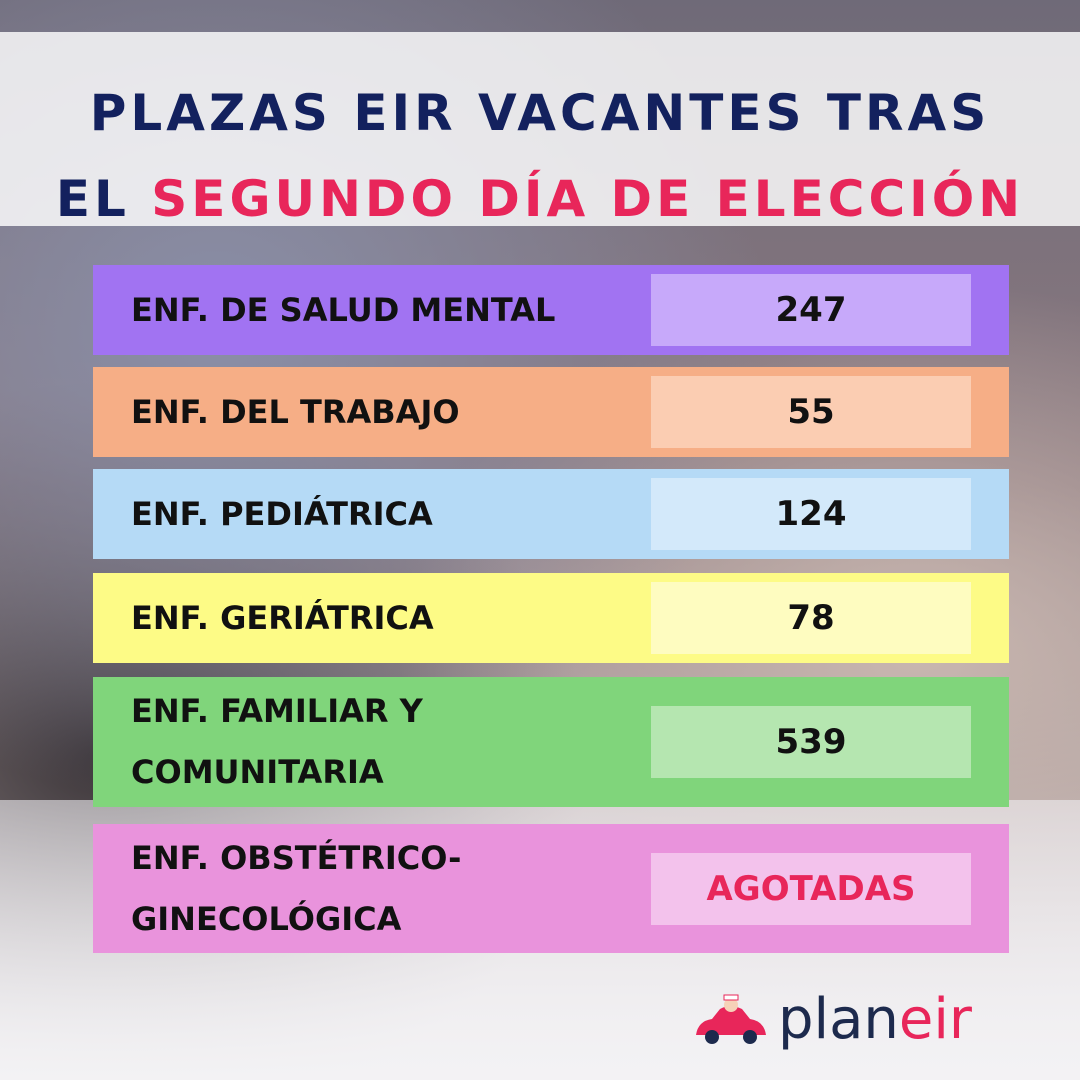  I want to click on label-line: ENF. DE SALUD MENTAL, so click(343, 309).